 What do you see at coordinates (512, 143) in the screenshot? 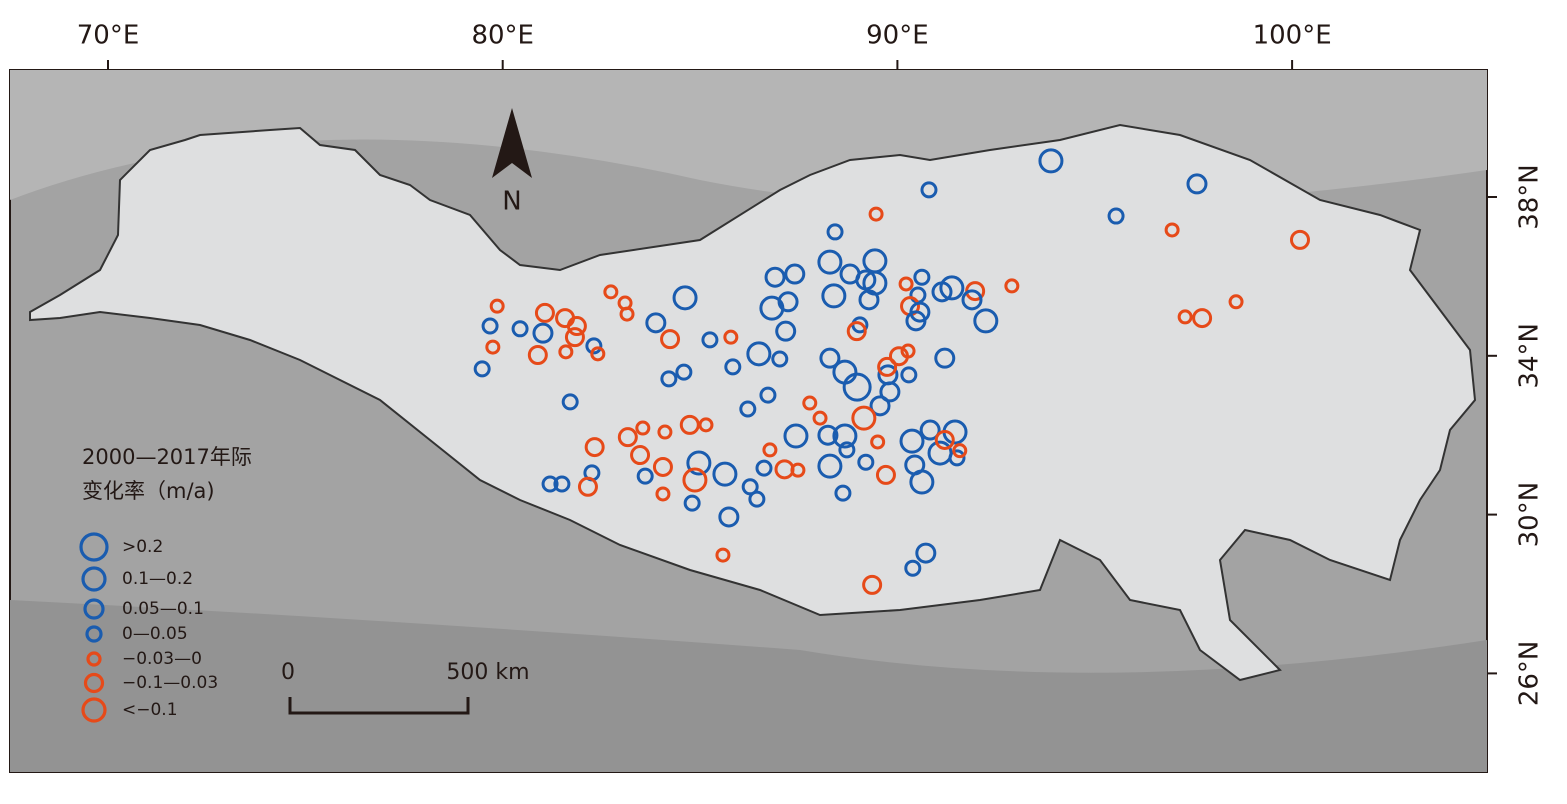
I see `north-arrow` at bounding box center [512, 143].